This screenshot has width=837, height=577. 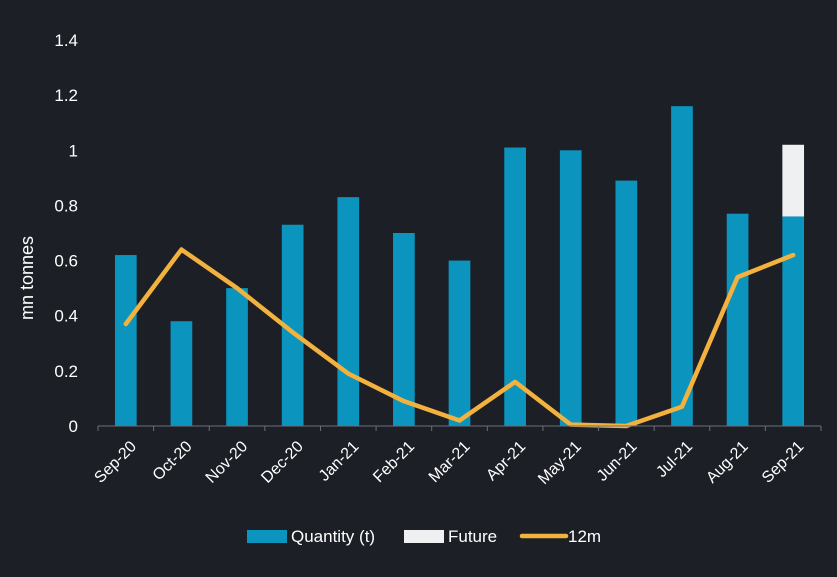 What do you see at coordinates (66, 95) in the screenshot?
I see `y-tick-label: 1.2` at bounding box center [66, 95].